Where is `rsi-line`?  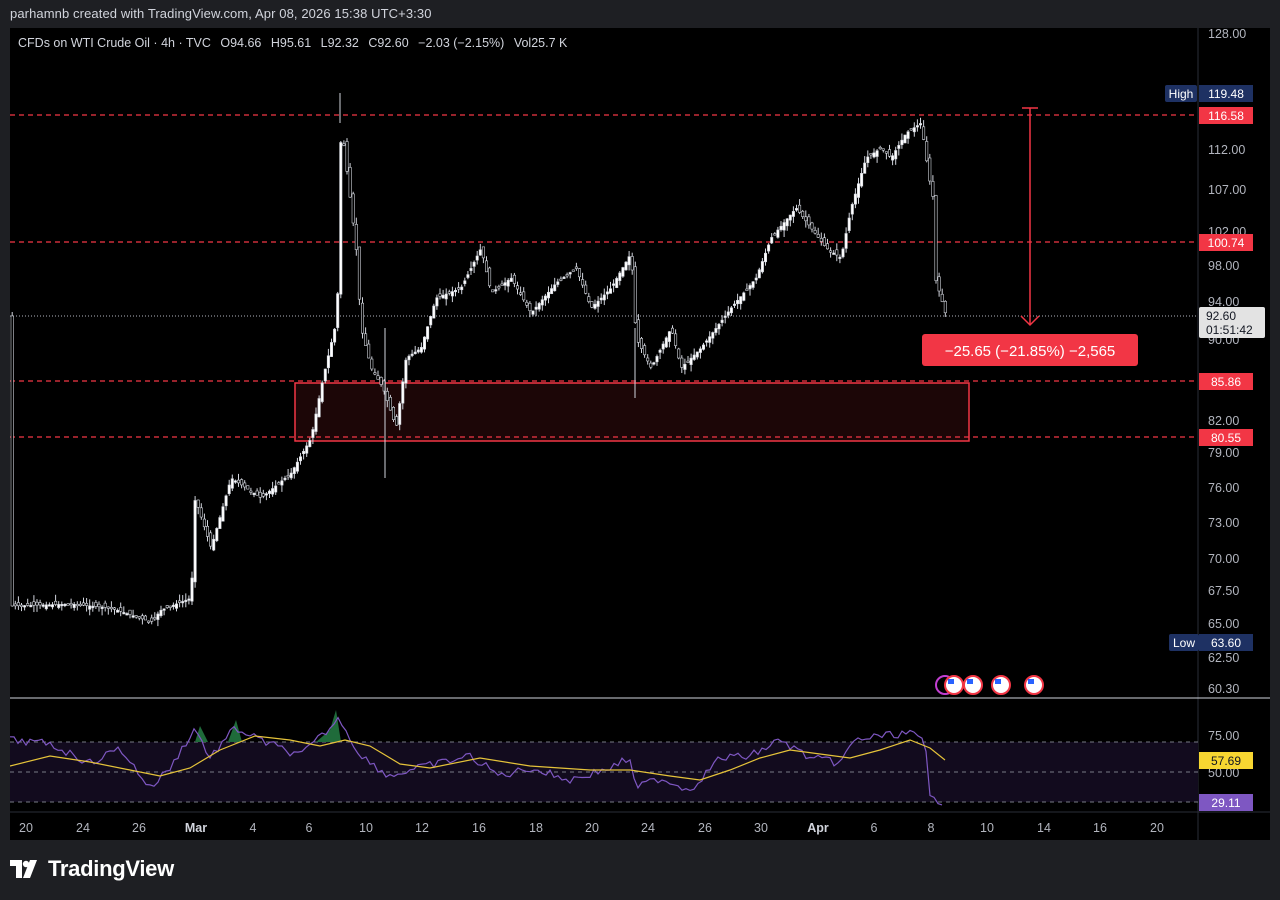
rsi-line is located at coordinates (476, 761).